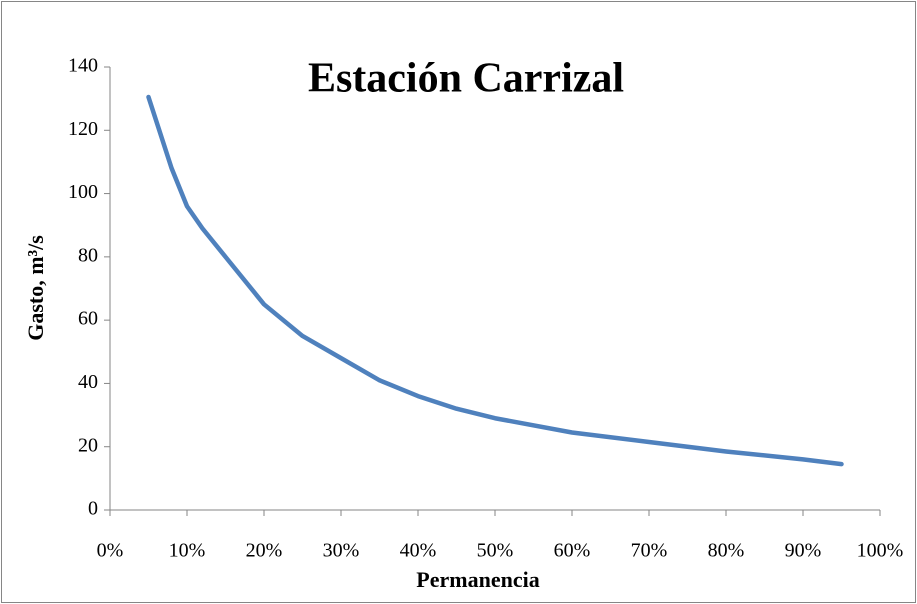 This screenshot has height=604, width=917. Describe the element at coordinates (880, 551) in the screenshot. I see `x-tick-label: 100%` at that location.